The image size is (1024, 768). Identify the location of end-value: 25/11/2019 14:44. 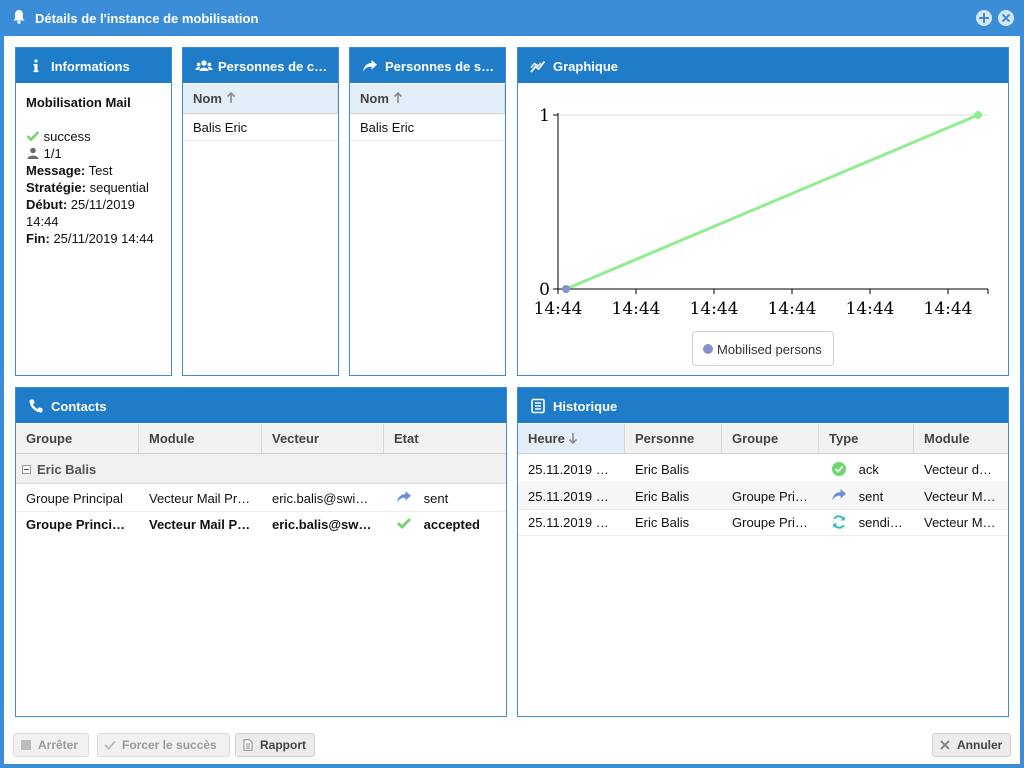
(103, 238).